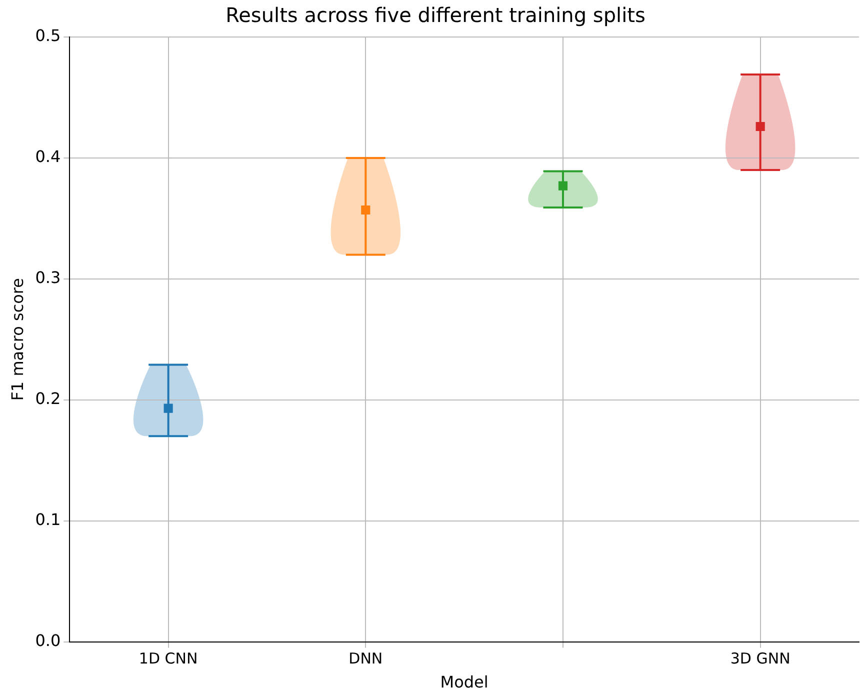 The image size is (866, 700). I want to click on y-tick-label: 0.5, so click(48, 36).